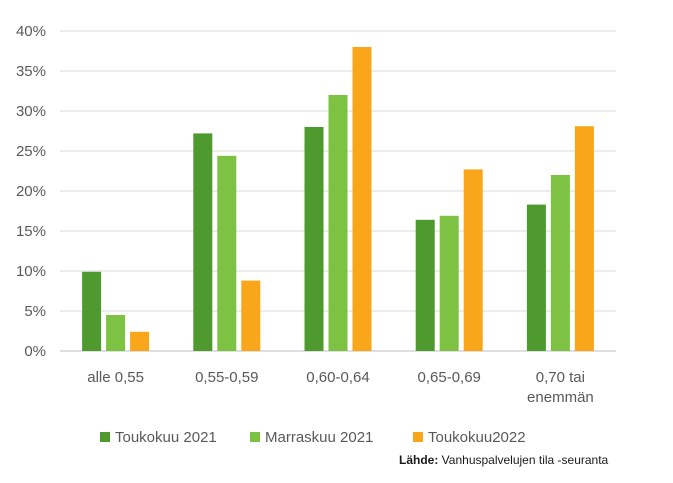 The width and height of the screenshot is (673, 483). Describe the element at coordinates (31, 271) in the screenshot. I see `y-tick-label: 10%` at that location.